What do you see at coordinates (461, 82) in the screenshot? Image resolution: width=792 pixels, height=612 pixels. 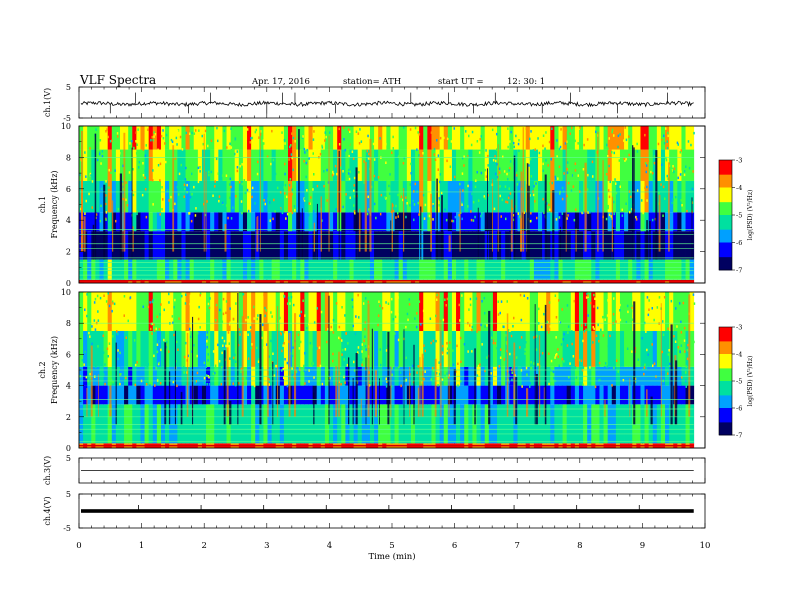 I see `start-ut-label: start UT =` at bounding box center [461, 82].